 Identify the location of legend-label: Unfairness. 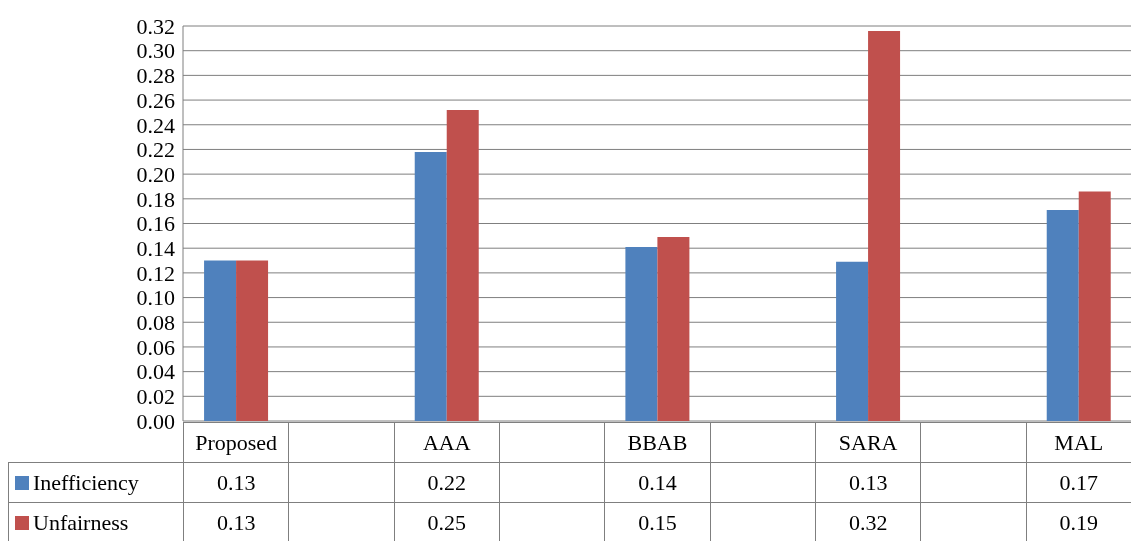
(81, 522).